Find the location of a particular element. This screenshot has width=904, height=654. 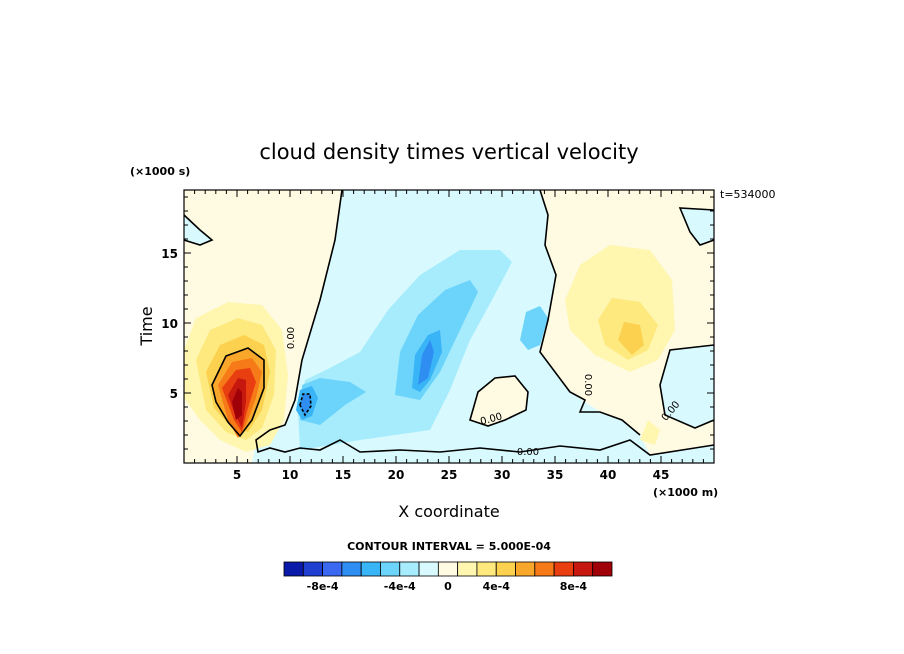

contour-zero-right-low is located at coordinates (686, 386).